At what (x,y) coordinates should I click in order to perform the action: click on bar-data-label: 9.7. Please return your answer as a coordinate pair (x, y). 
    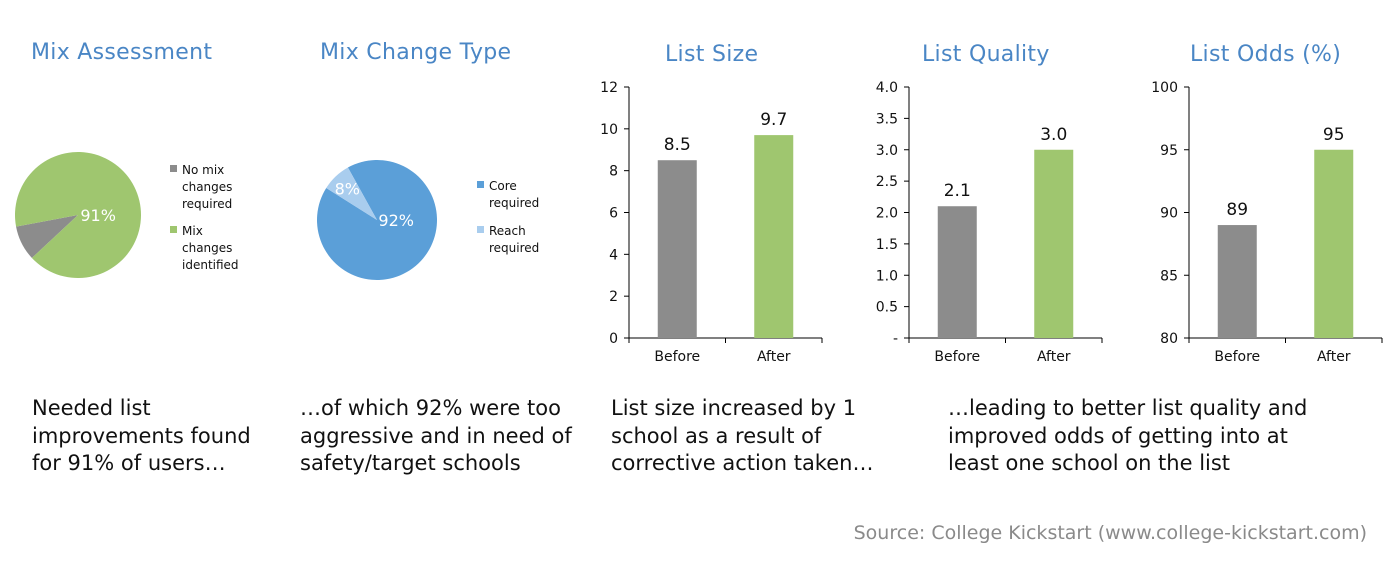
    Looking at the image, I should click on (773, 120).